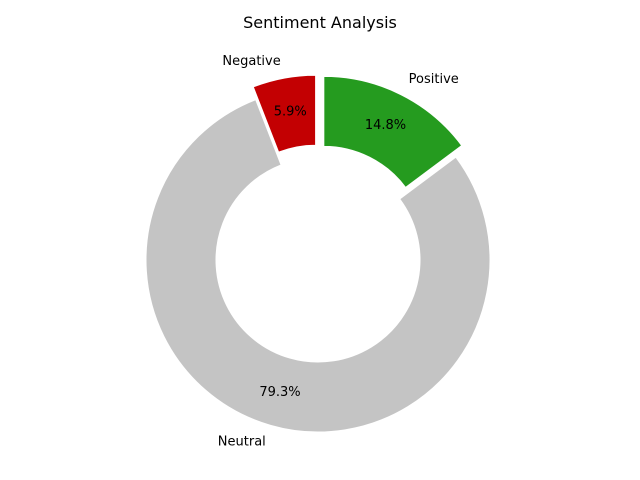 This screenshot has height=480, width=640. Describe the element at coordinates (320, 22) in the screenshot. I see `chart-title: Sentiment Analysis` at that location.